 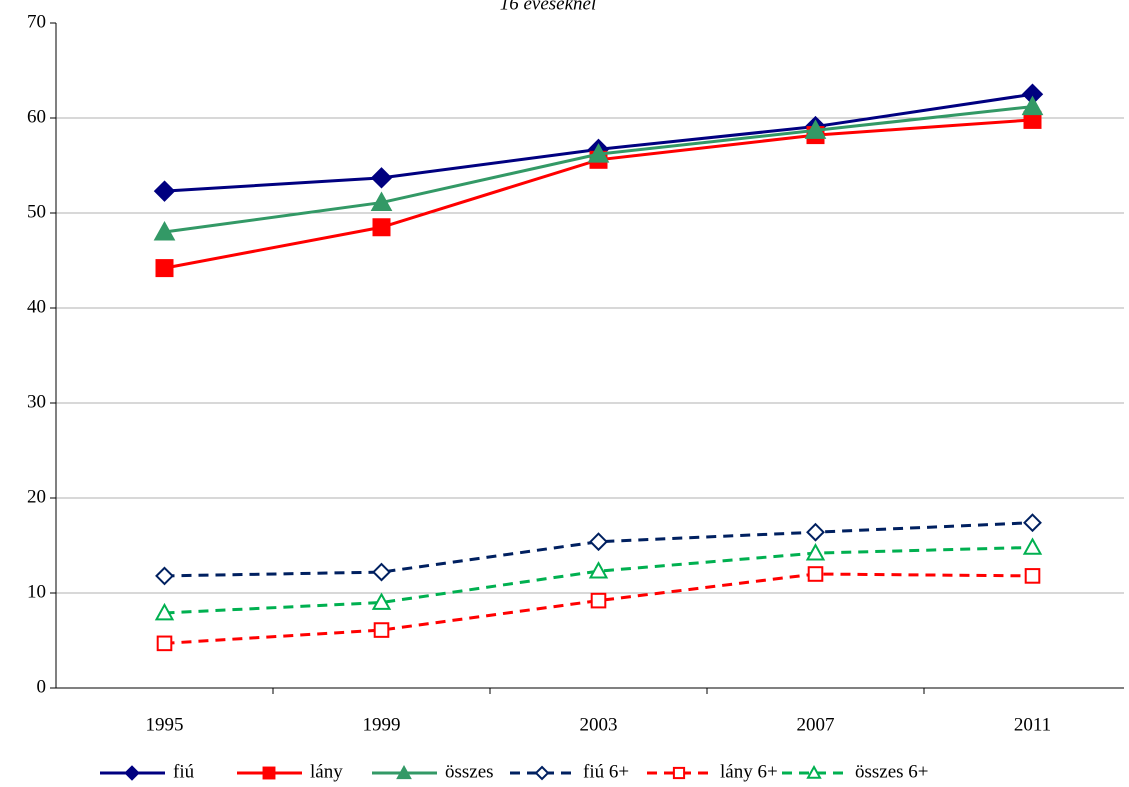 What do you see at coordinates (36, 591) in the screenshot?
I see `y-tick-label: 10` at bounding box center [36, 591].